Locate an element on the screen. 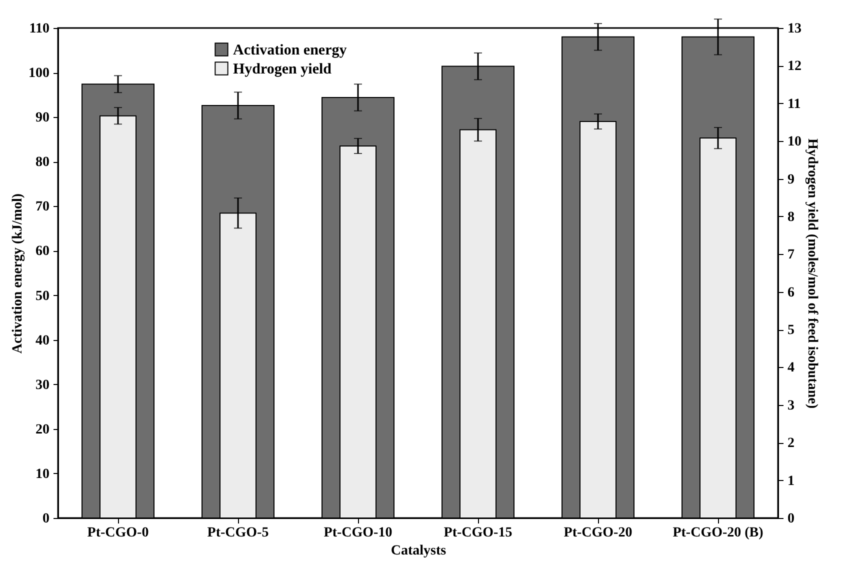 The width and height of the screenshot is (841, 567). y2-tick-label: 7 is located at coordinates (791, 255).